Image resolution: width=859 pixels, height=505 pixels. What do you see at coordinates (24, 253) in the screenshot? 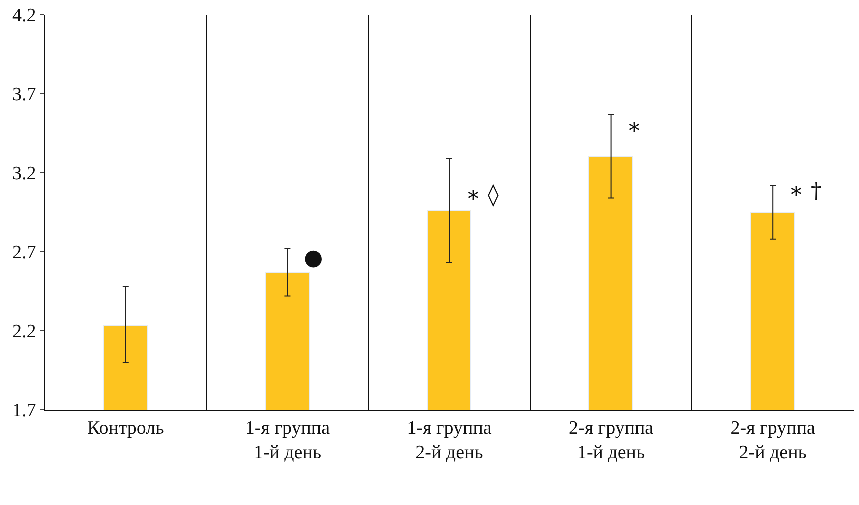
I see `y-tick-label: 2.7` at bounding box center [24, 253].